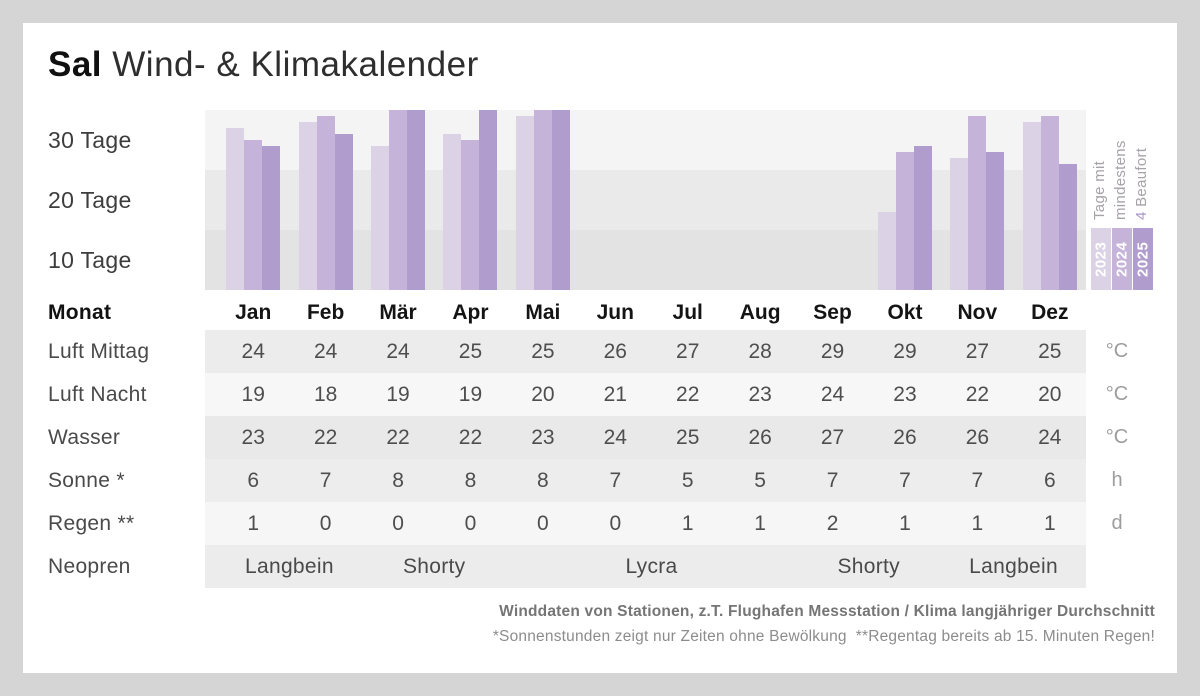  I want to click on cell-luft-nacht-feb: 18, so click(325, 394).